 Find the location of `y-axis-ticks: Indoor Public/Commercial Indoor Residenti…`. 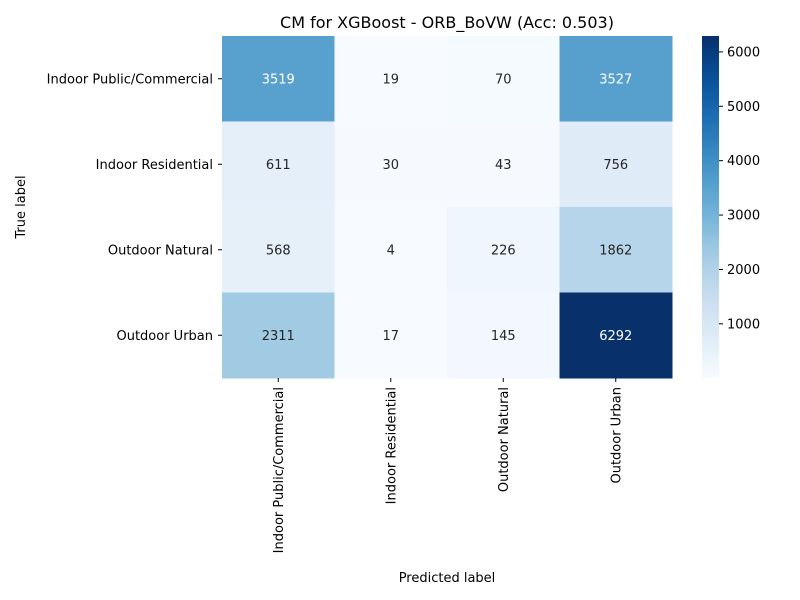

y-axis-ticks: Indoor Public/Commercial Indoor Residenti… is located at coordinates (134, 208).